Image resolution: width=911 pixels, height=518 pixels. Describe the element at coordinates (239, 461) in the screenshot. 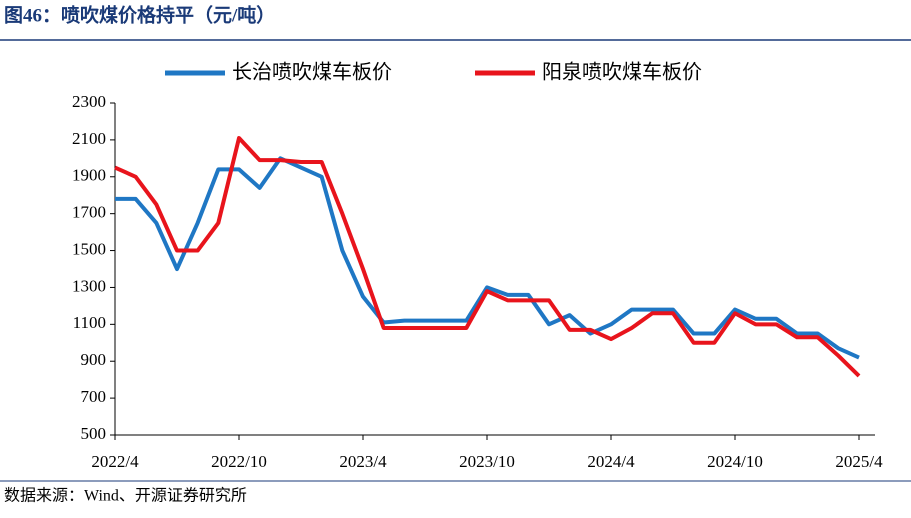

I see `x-tick-label: 2022/10` at that location.